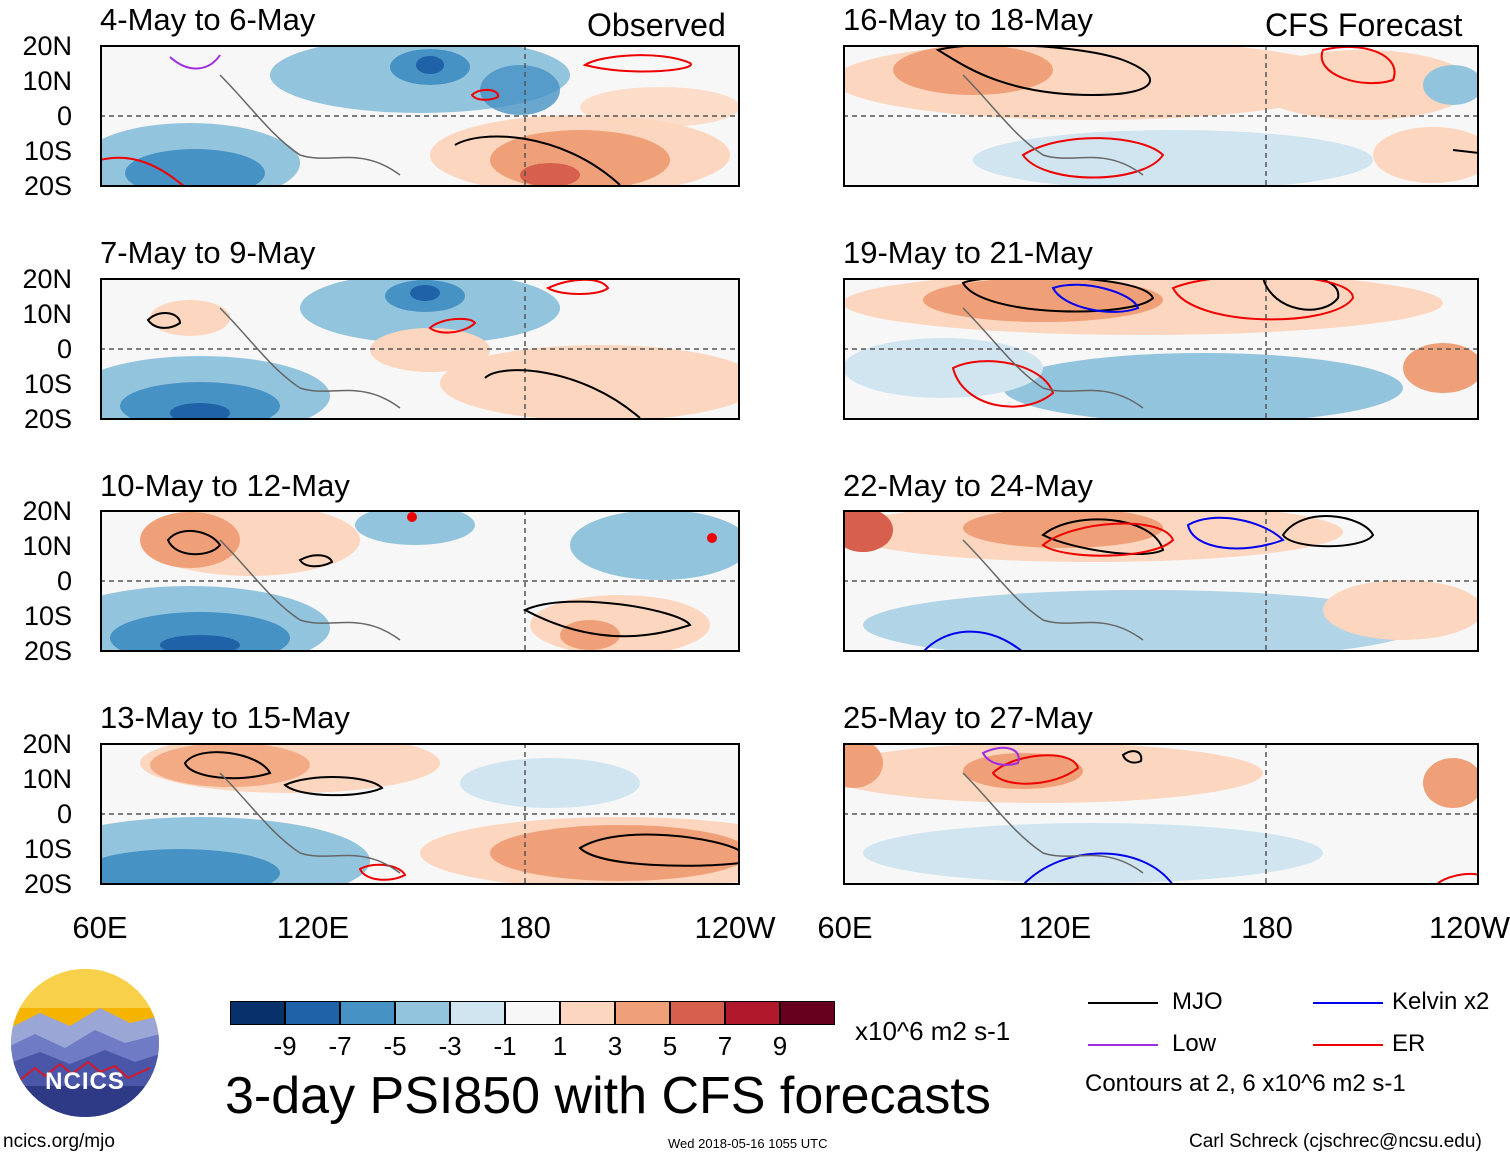  Describe the element at coordinates (208, 252) in the screenshot. I see `panel-title: 7-May to 9-May` at that location.